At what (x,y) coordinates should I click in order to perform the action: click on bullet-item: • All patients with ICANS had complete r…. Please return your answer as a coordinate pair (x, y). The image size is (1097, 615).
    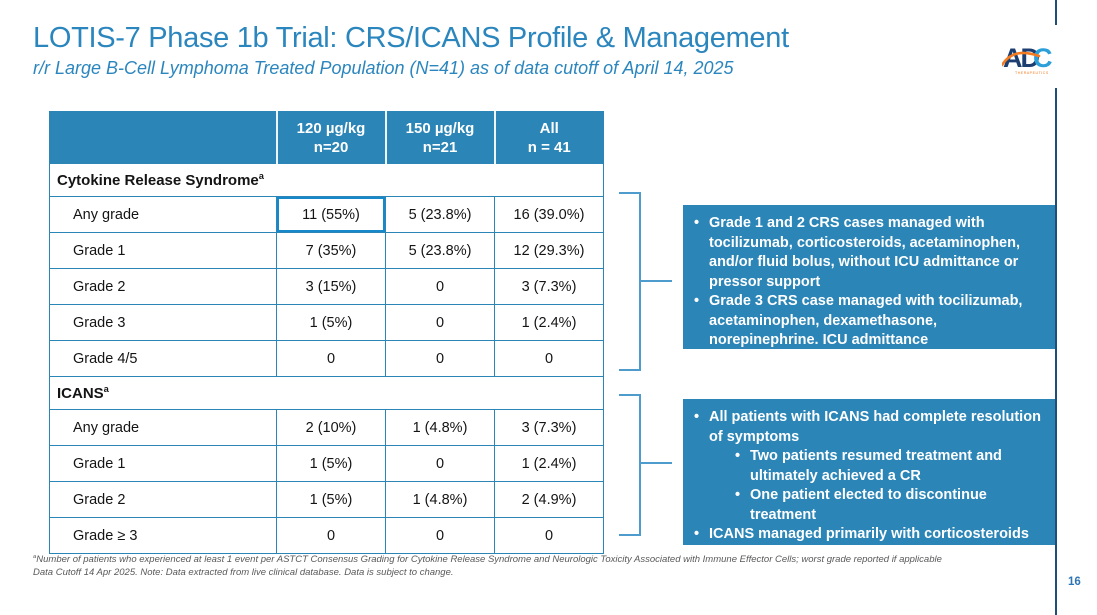
    Looking at the image, I should click on (866, 427).